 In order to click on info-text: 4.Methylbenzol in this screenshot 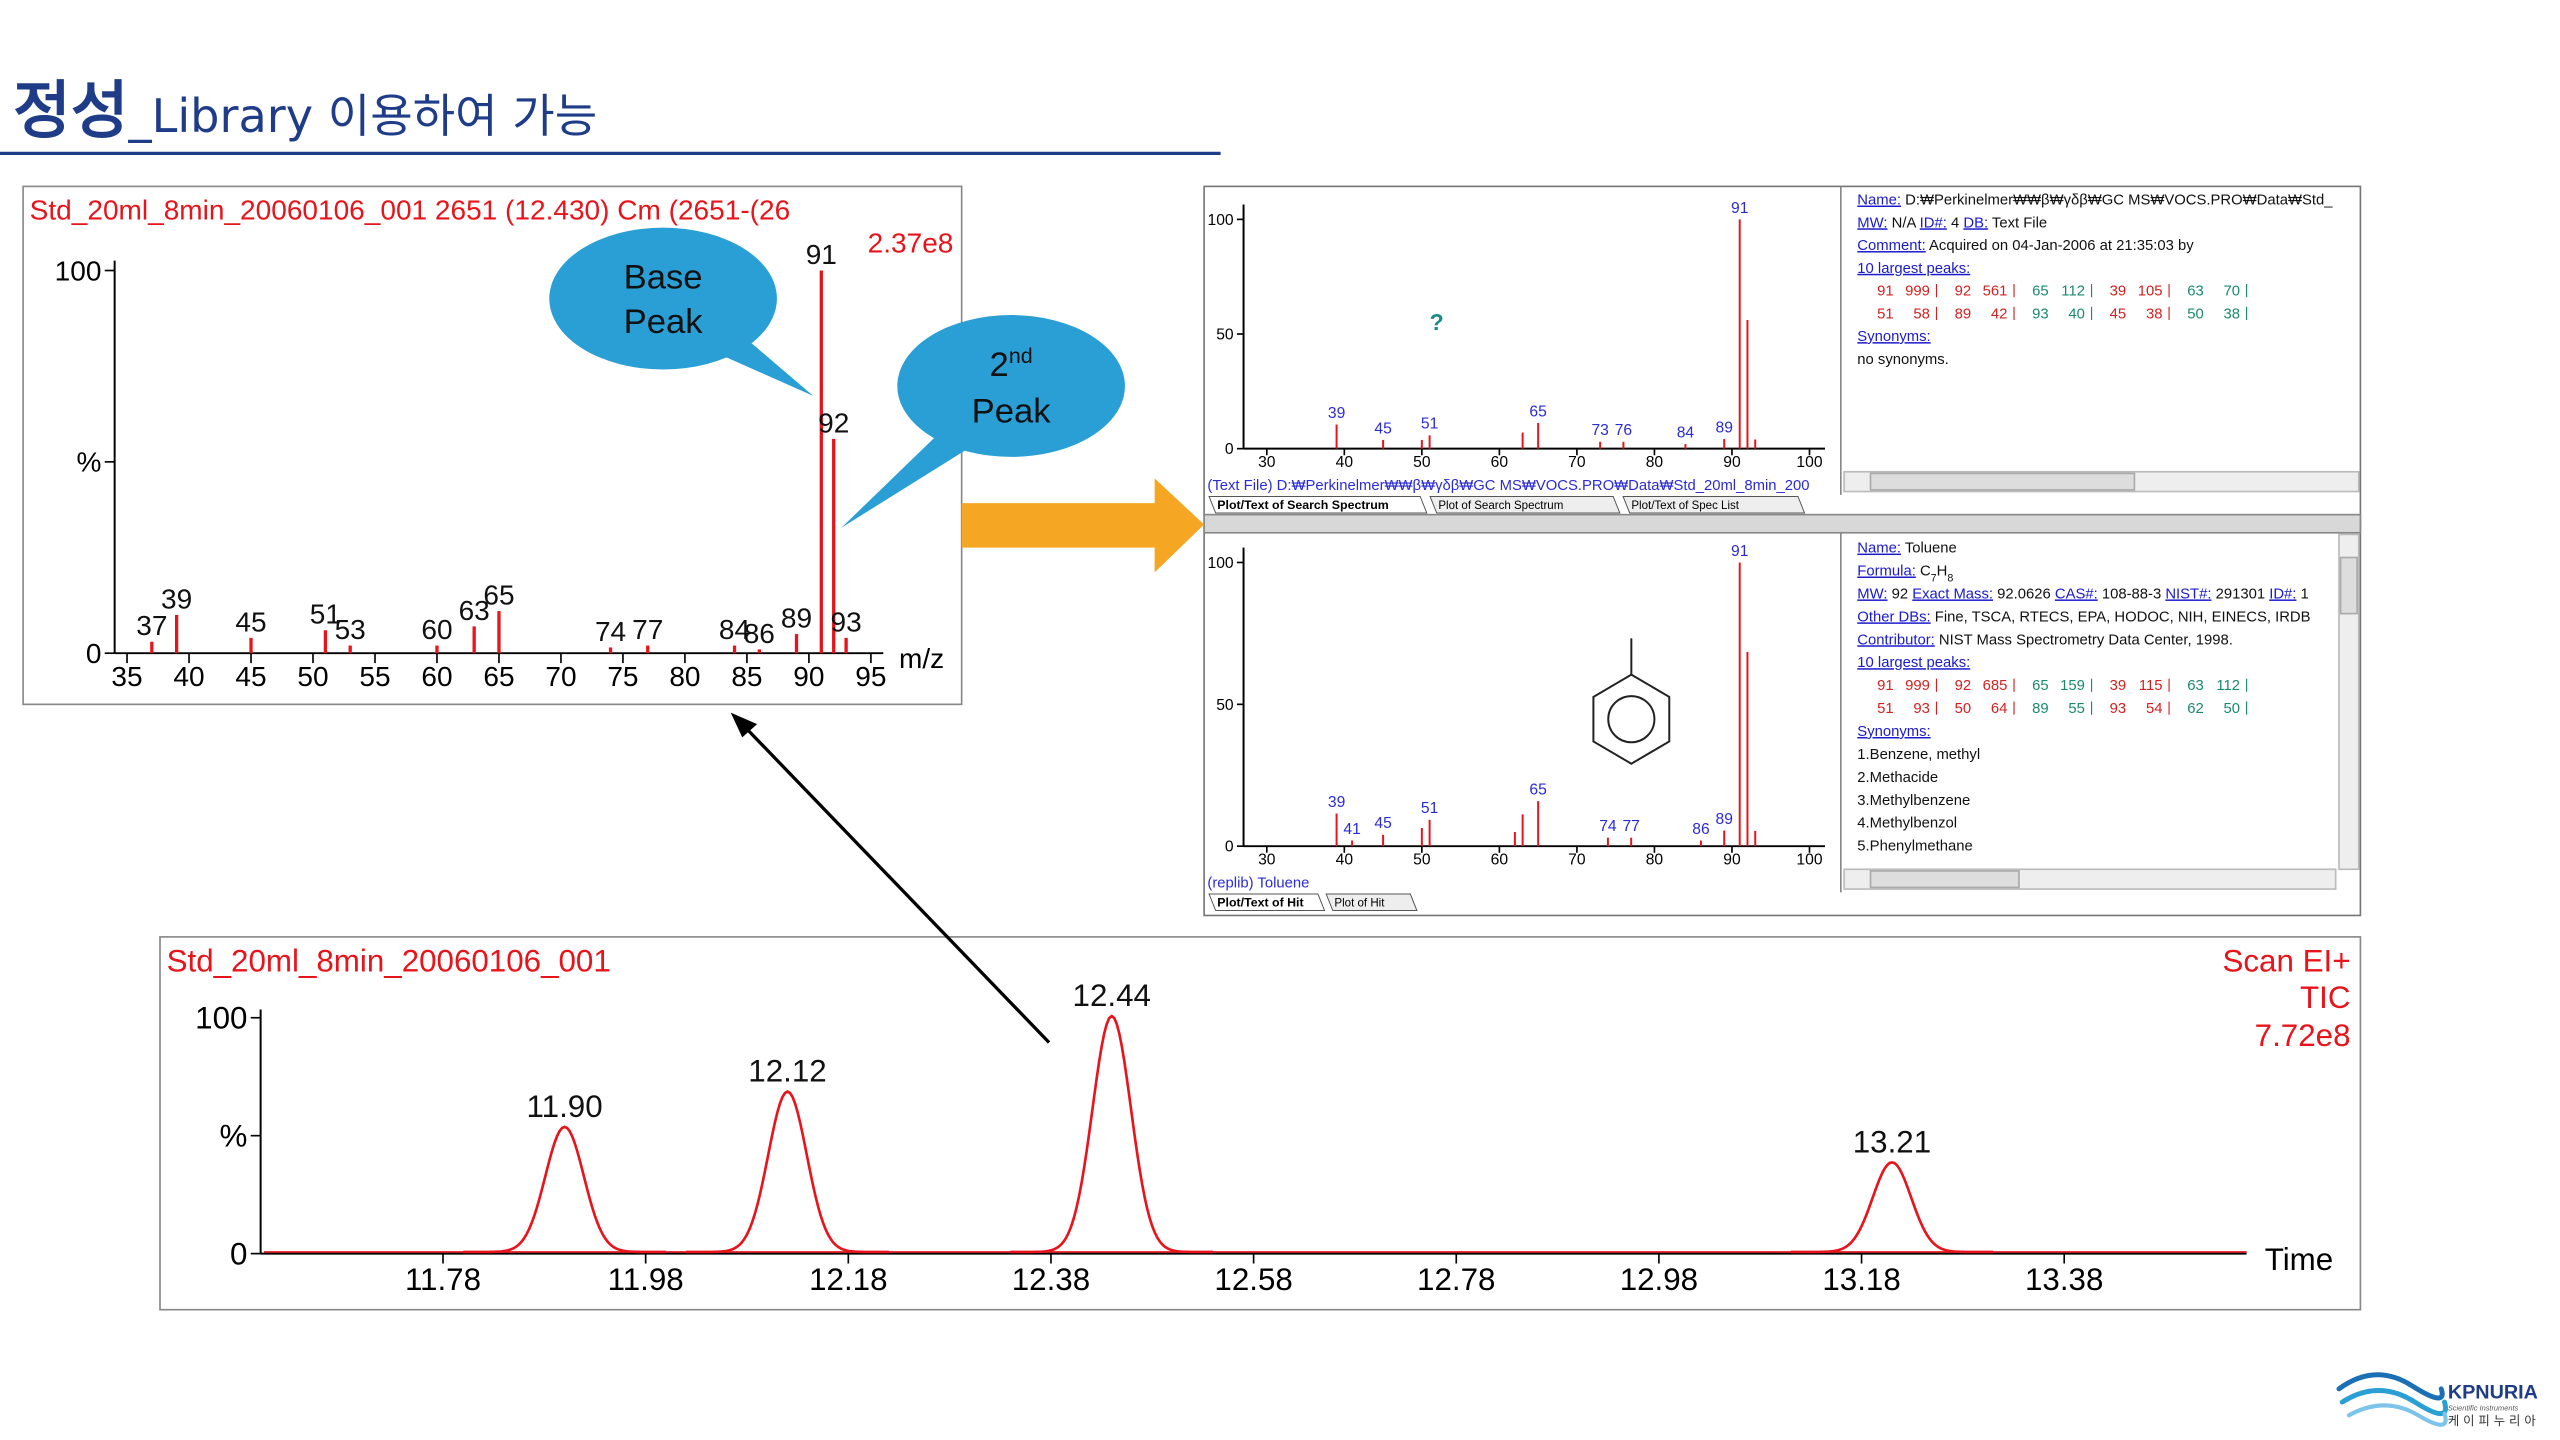, I will do `click(1907, 824)`.